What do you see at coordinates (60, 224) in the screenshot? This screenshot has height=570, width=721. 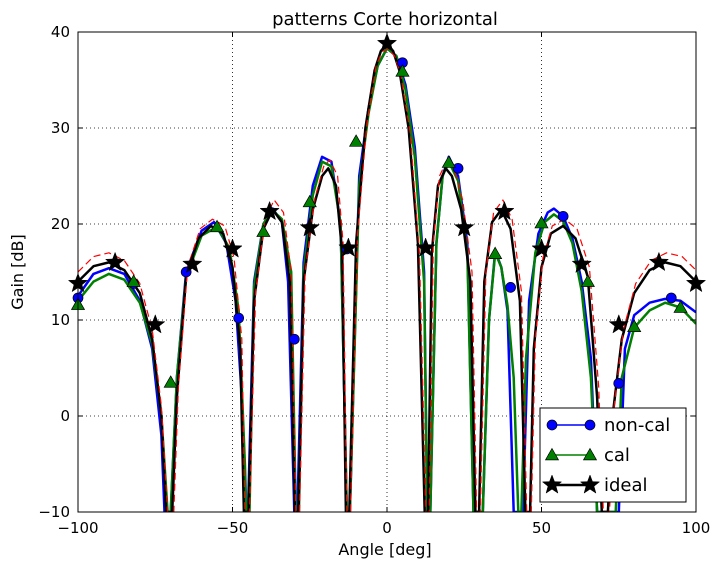 I see `y-tick-label: 20` at bounding box center [60, 224].